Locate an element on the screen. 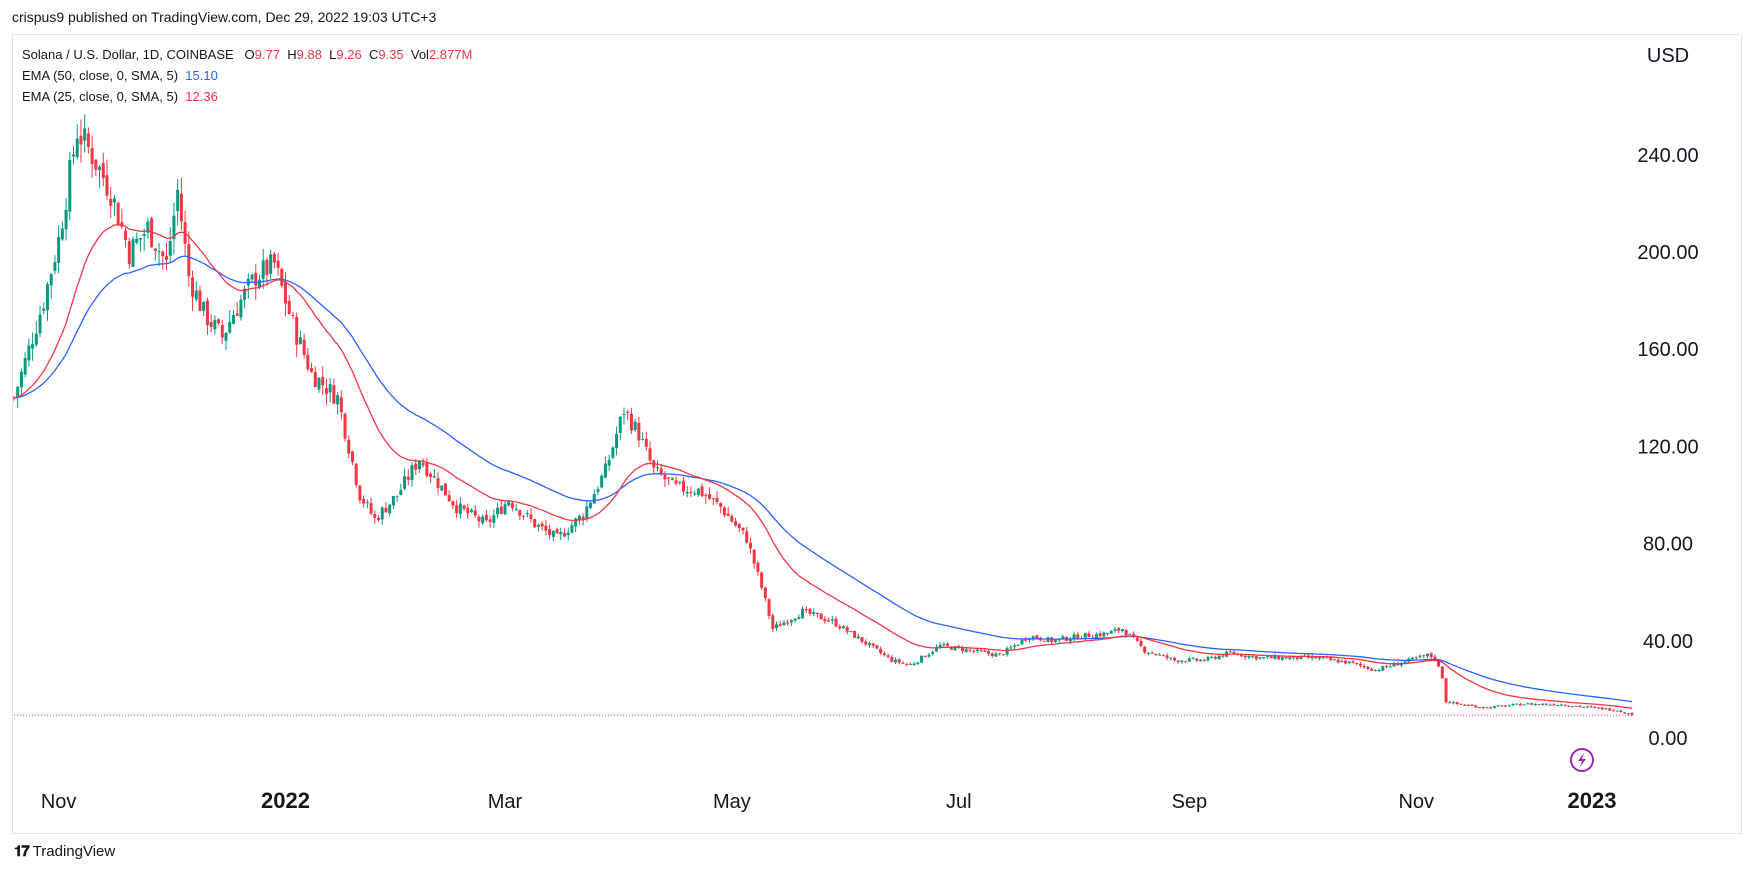  time-tick-label: Nov is located at coordinates (59, 802).